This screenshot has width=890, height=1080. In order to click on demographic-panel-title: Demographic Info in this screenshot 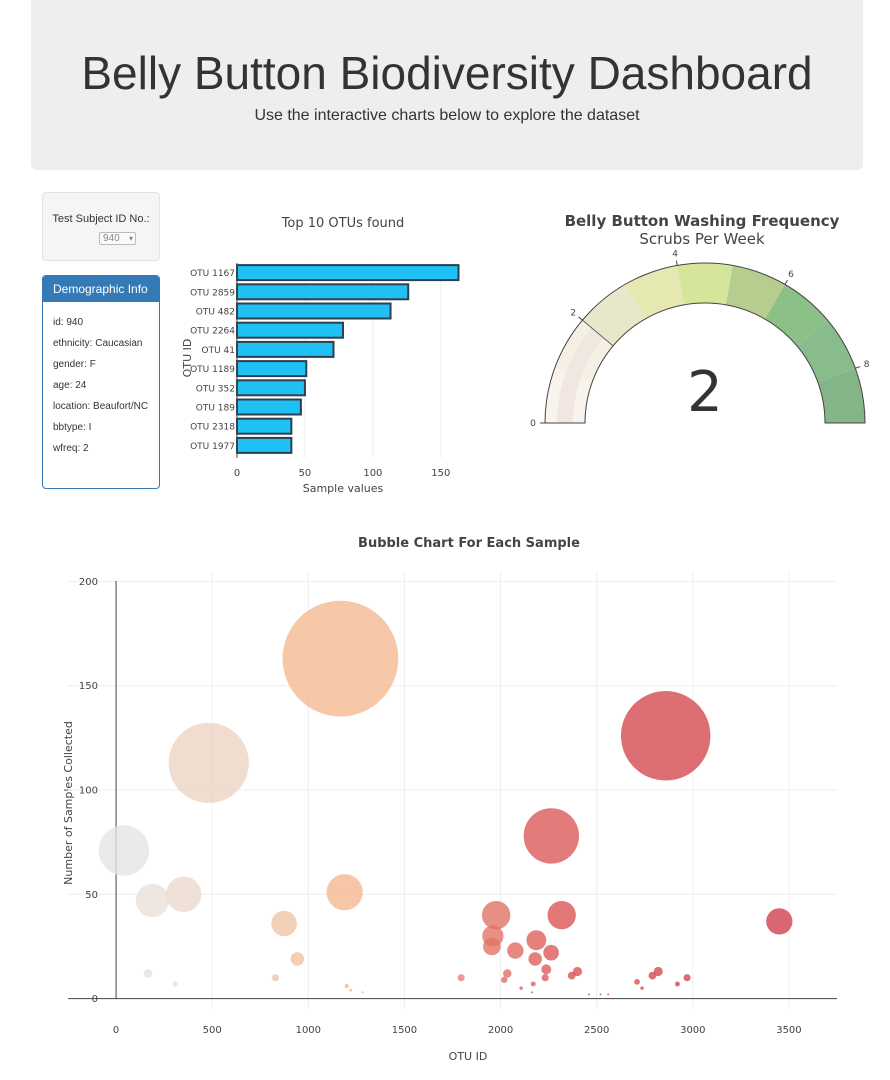, I will do `click(101, 289)`.